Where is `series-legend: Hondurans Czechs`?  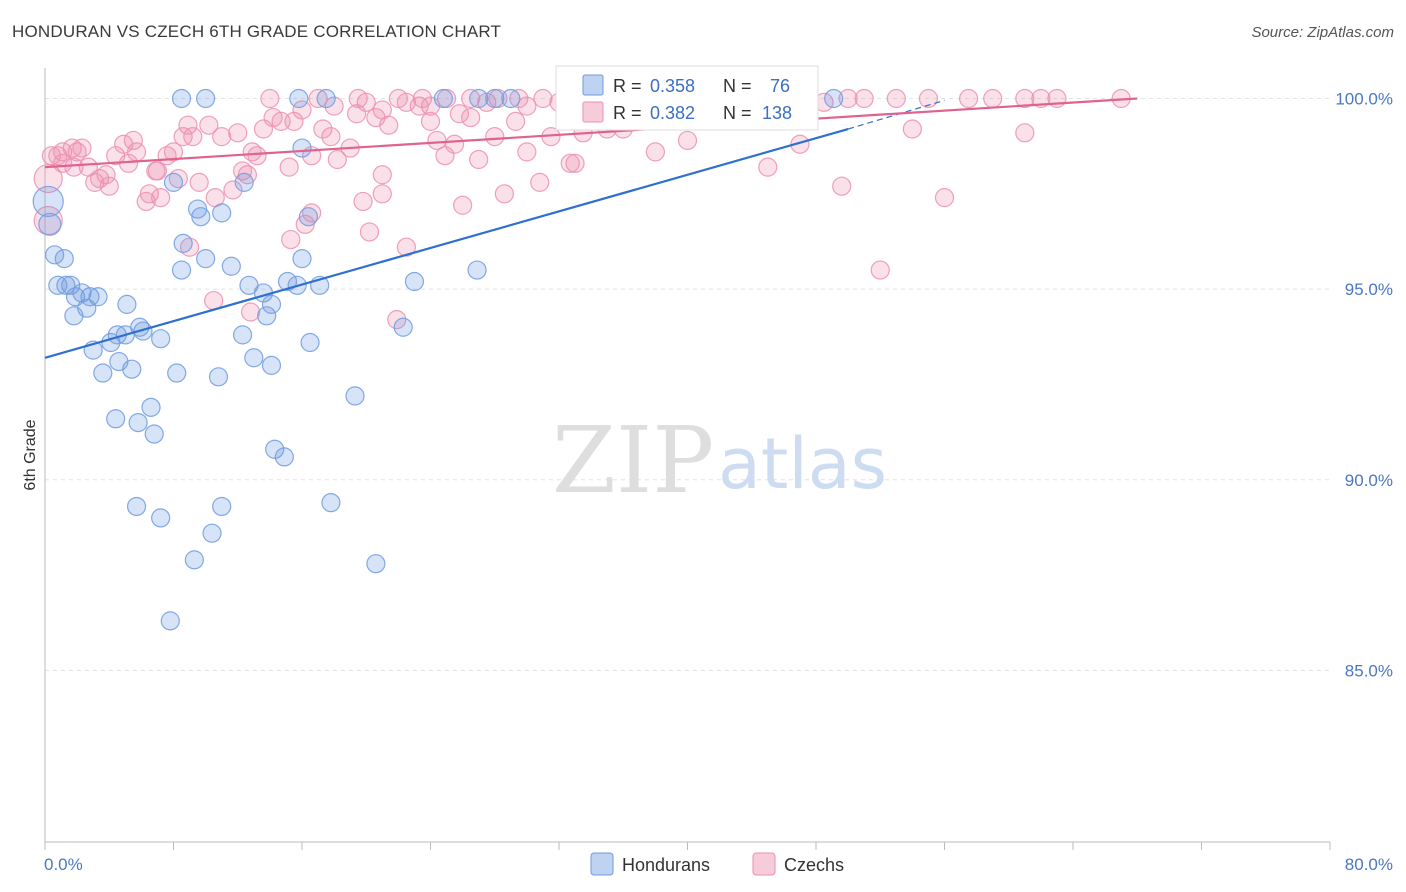 series-legend: Hondurans Czechs is located at coordinates (717, 864).